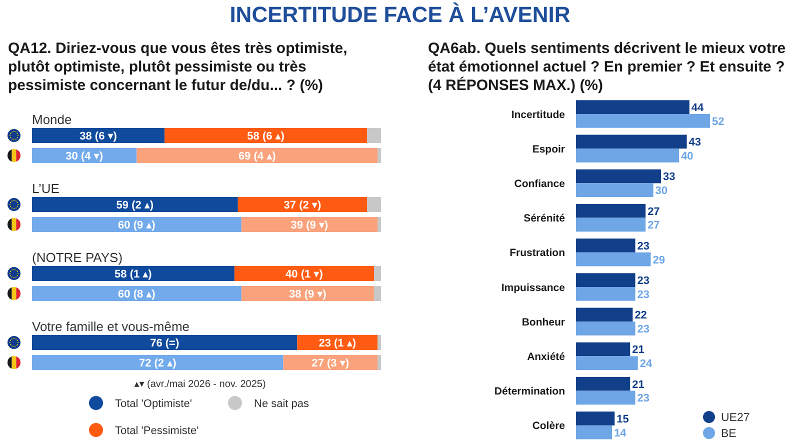 This screenshot has height=445, width=800. Describe the element at coordinates (646, 364) in the screenshot. I see `data-label: 24` at that location.